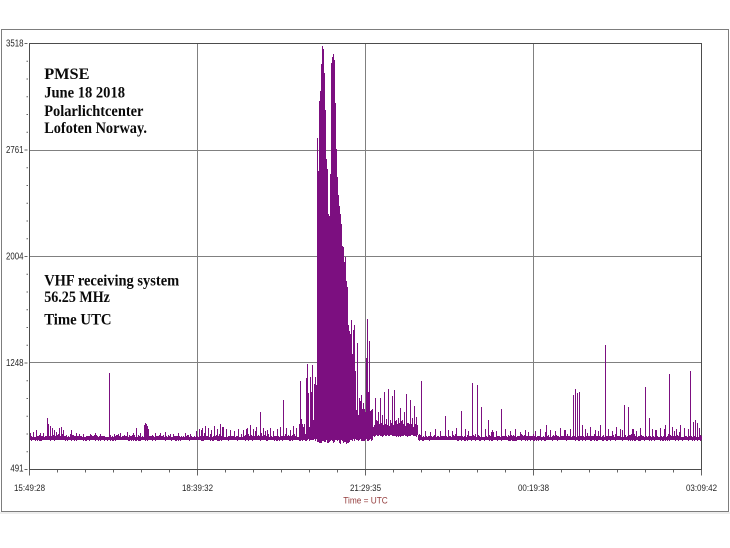  Describe the element at coordinates (84, 93) in the screenshot. I see `svg-text: June 18 2018` at that location.